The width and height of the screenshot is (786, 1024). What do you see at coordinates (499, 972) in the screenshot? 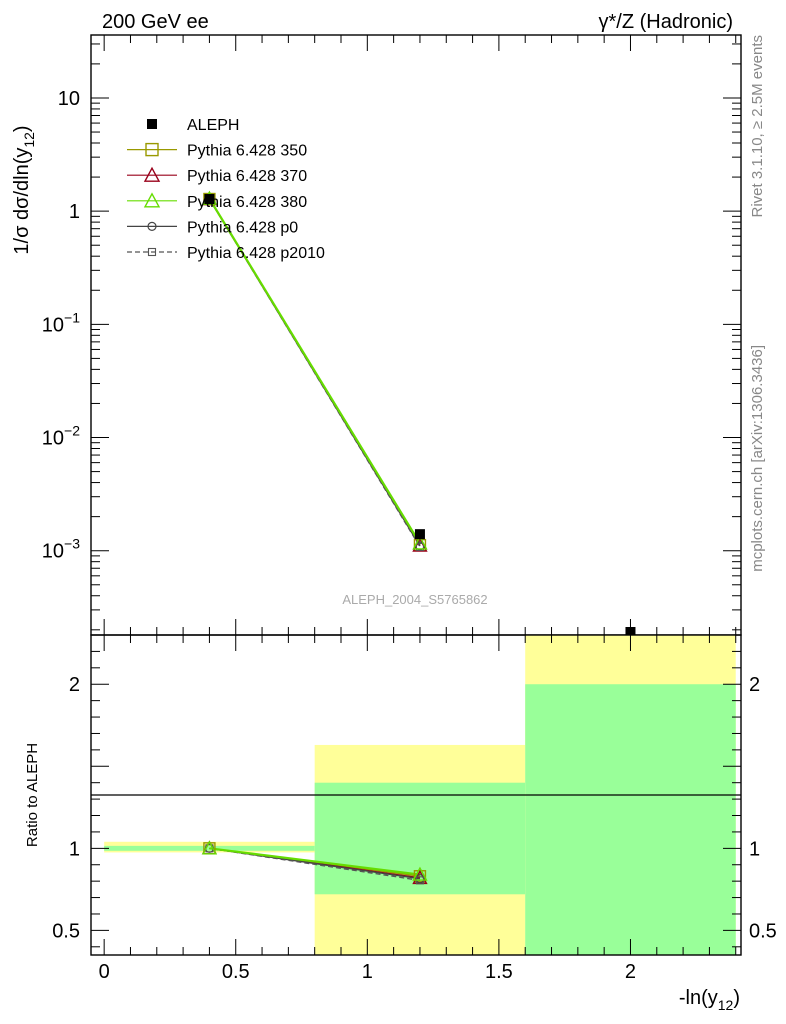
I see `x-tick-label: 1.5` at bounding box center [499, 972].